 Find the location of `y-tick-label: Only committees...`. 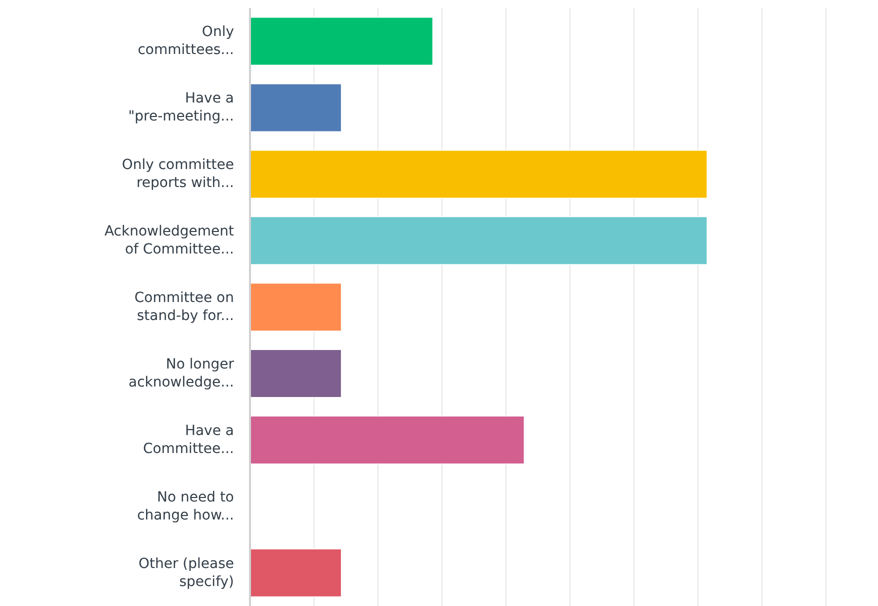

y-tick-label: Only committees... is located at coordinates (186, 41).